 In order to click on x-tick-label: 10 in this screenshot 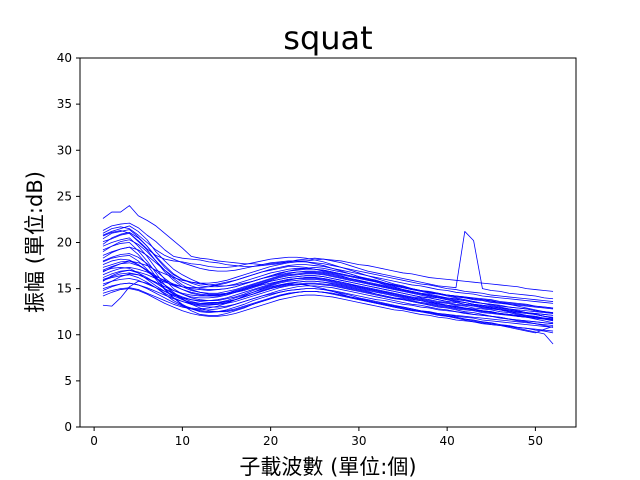, I will do `click(182, 441)`.